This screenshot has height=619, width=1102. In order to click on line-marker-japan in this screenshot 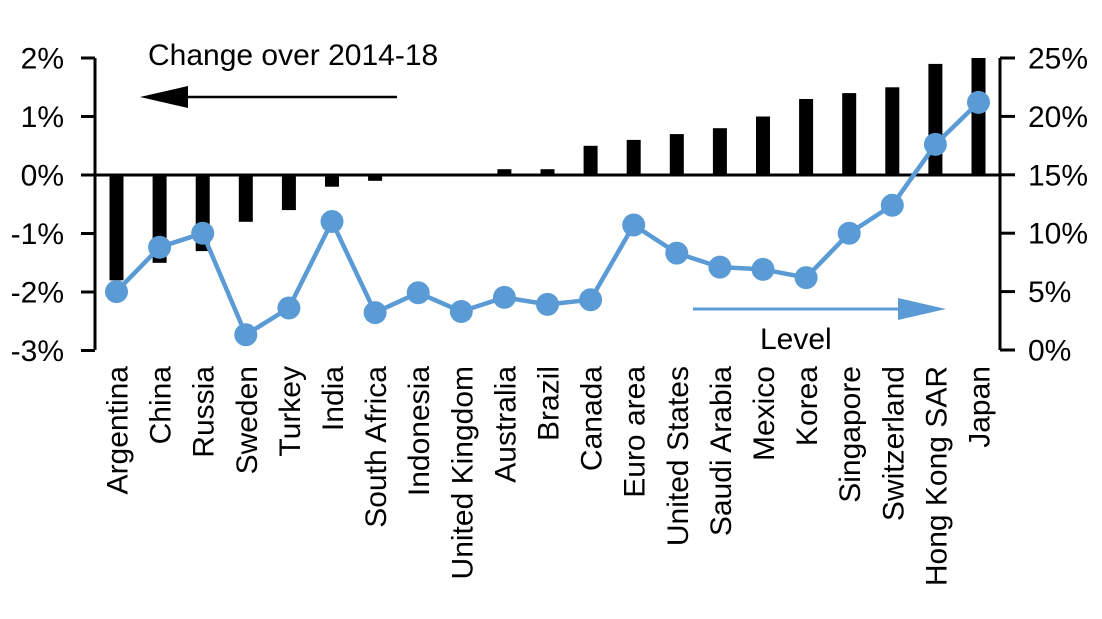, I will do `click(978, 102)`.